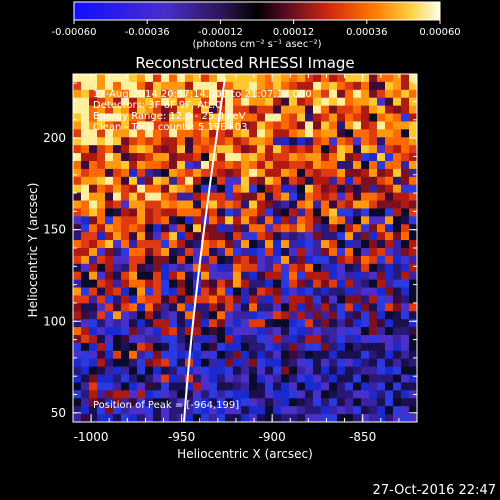 The image size is (500, 500). Describe the element at coordinates (204, 249) in the screenshot. I see `solar-limb-line` at that location.